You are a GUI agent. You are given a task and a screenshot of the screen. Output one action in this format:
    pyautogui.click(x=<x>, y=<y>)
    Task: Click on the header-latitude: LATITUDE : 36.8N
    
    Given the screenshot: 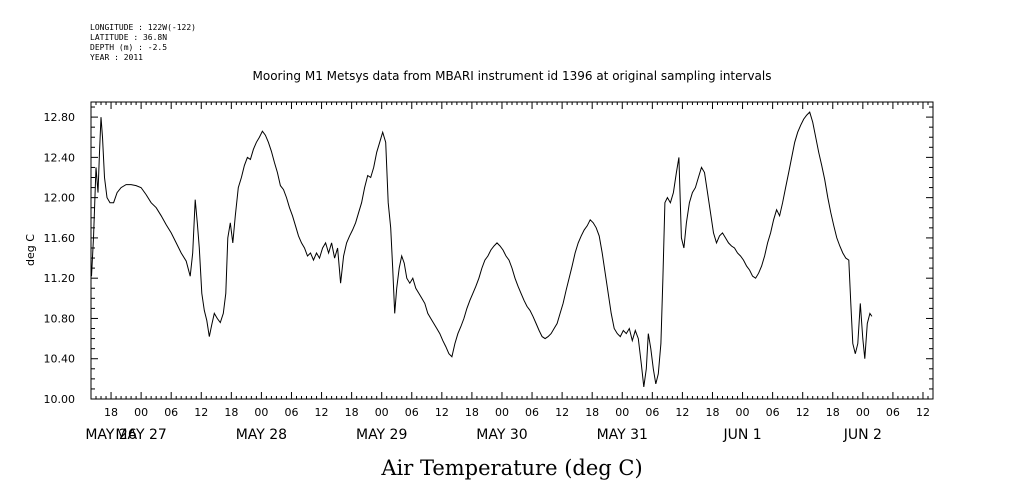 What is the action you would take?
    pyautogui.click(x=128, y=37)
    